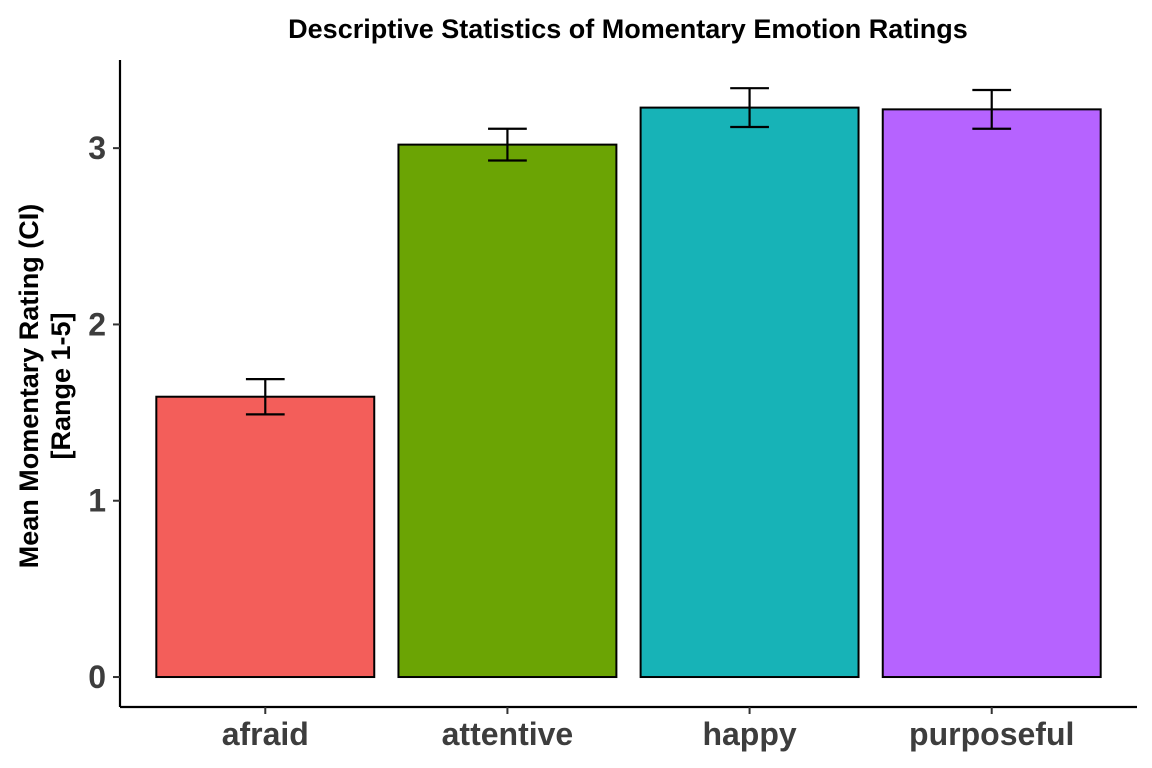 This screenshot has height=768, width=1152. Describe the element at coordinates (97, 501) in the screenshot. I see `y-tick-label-1: 1` at that location.